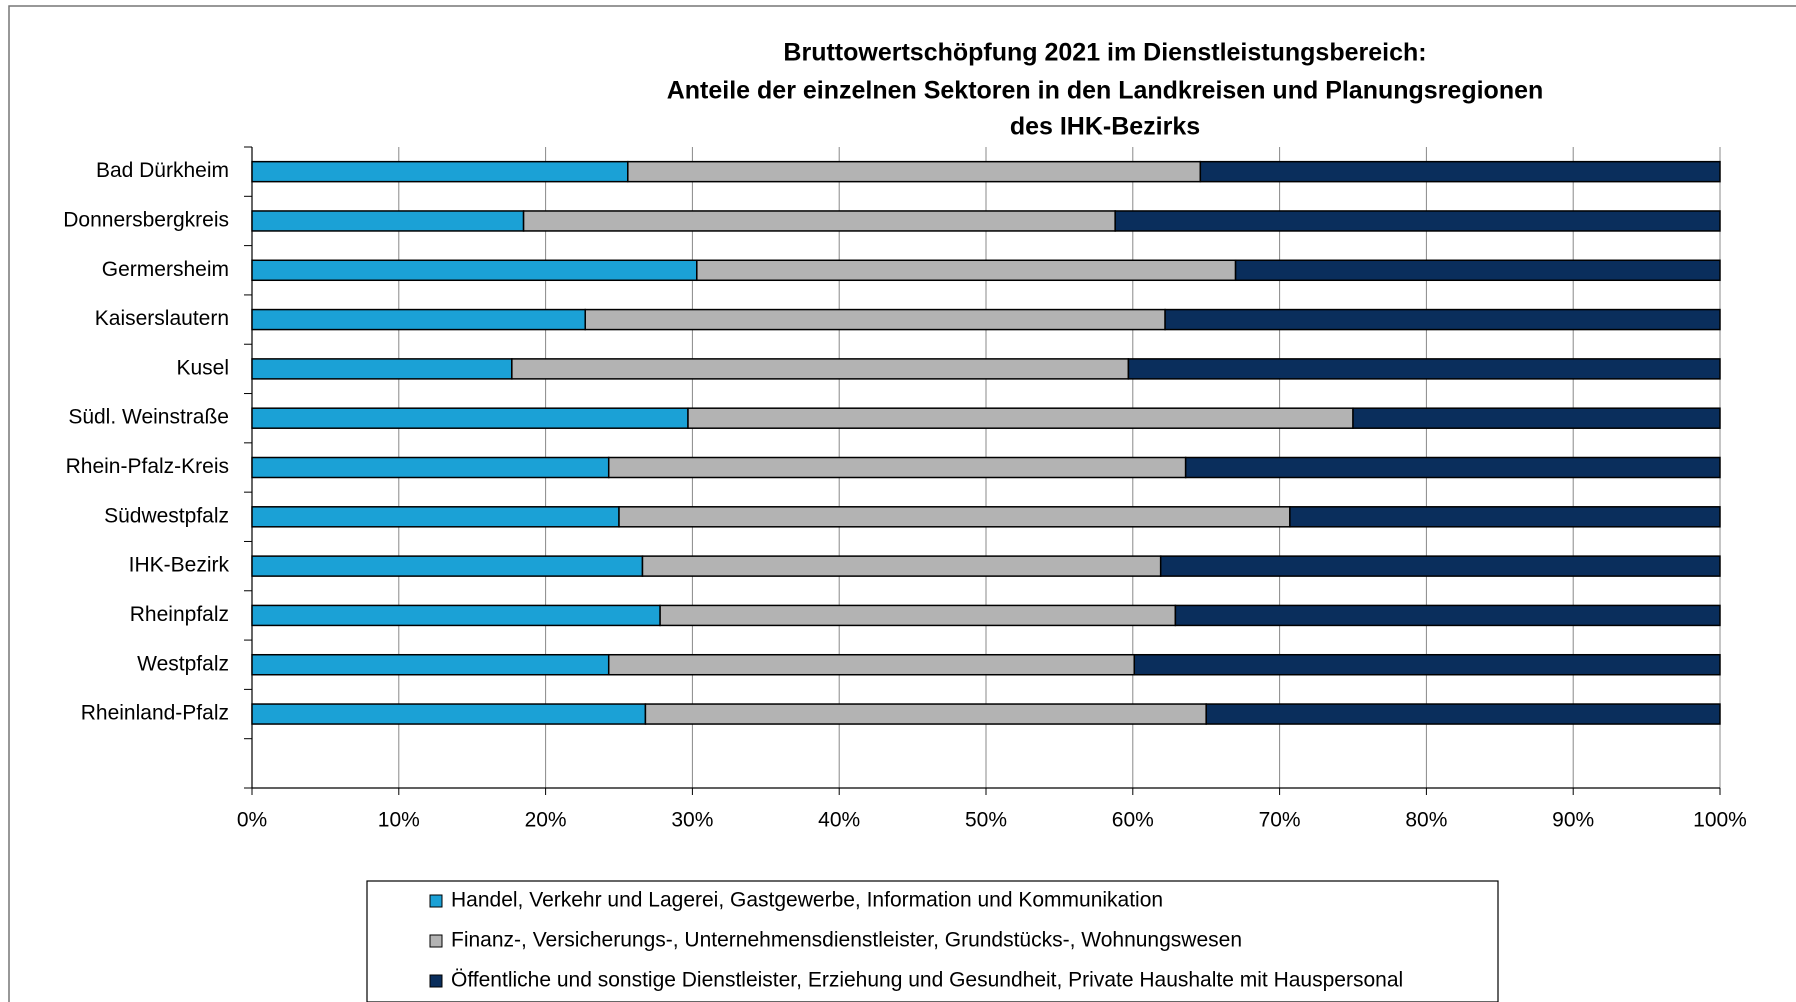 This screenshot has width=1796, height=1002. I want to click on x-tick-label: 40%, so click(839, 820).